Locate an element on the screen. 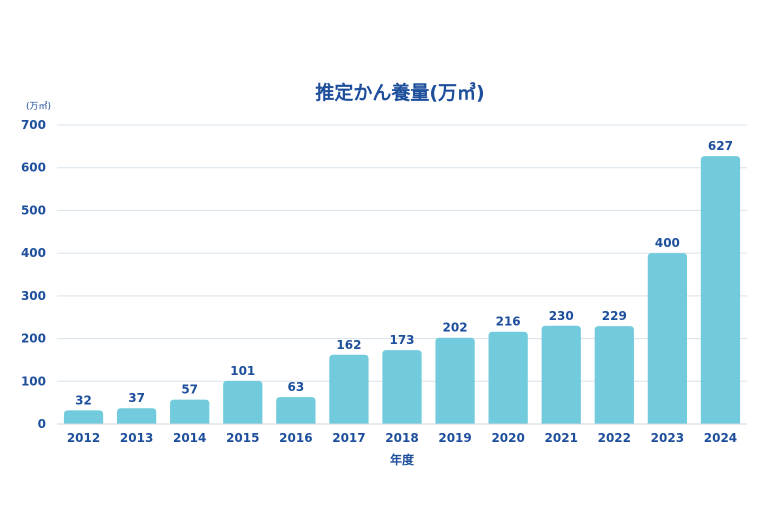  x-tick-label-2023: 2023 is located at coordinates (667, 438).